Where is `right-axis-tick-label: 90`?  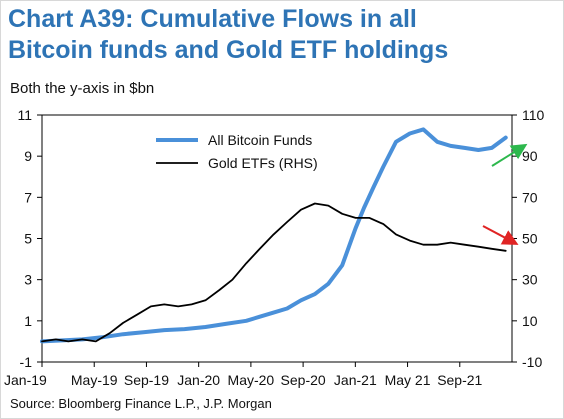
right-axis-tick-label: 90 is located at coordinates (530, 156).